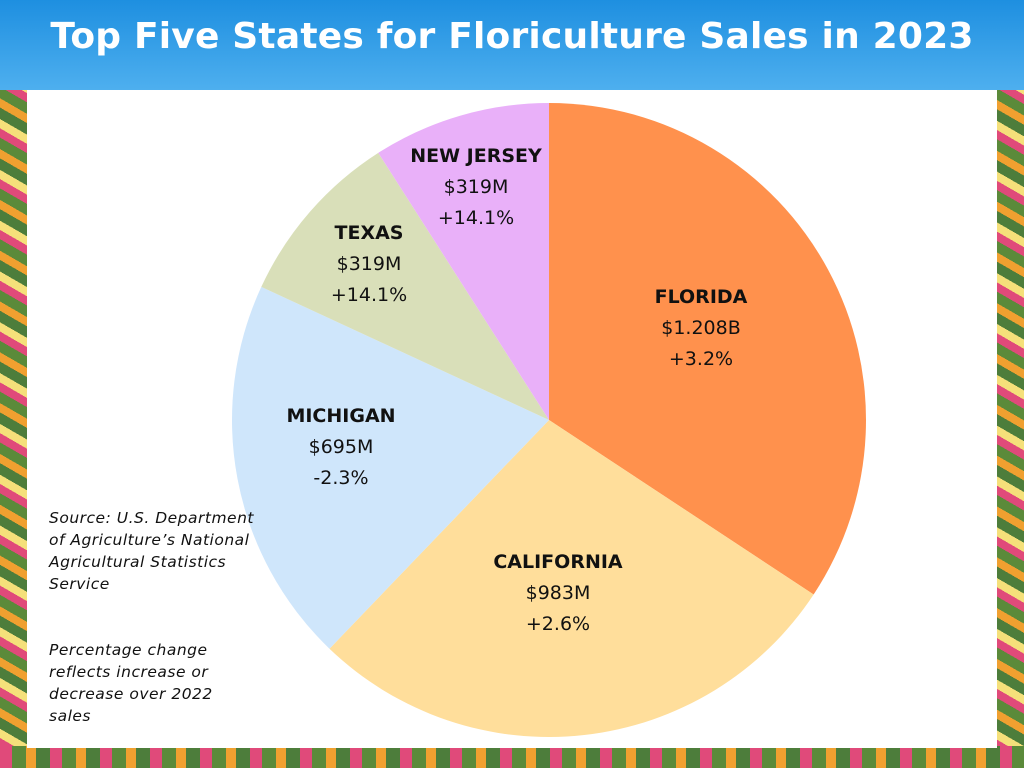  I want to click on slice-label-value: $1.208B, so click(701, 328).